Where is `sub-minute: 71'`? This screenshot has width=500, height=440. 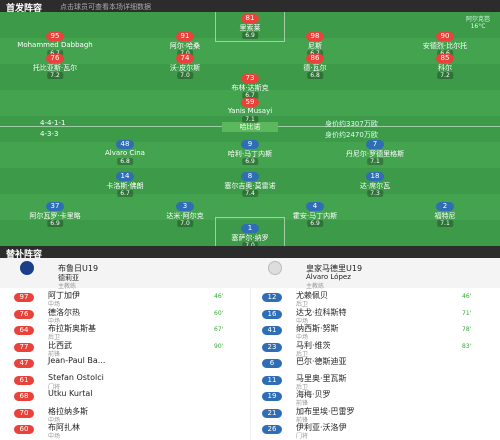 sub-minute: 71' is located at coordinates (467, 313).